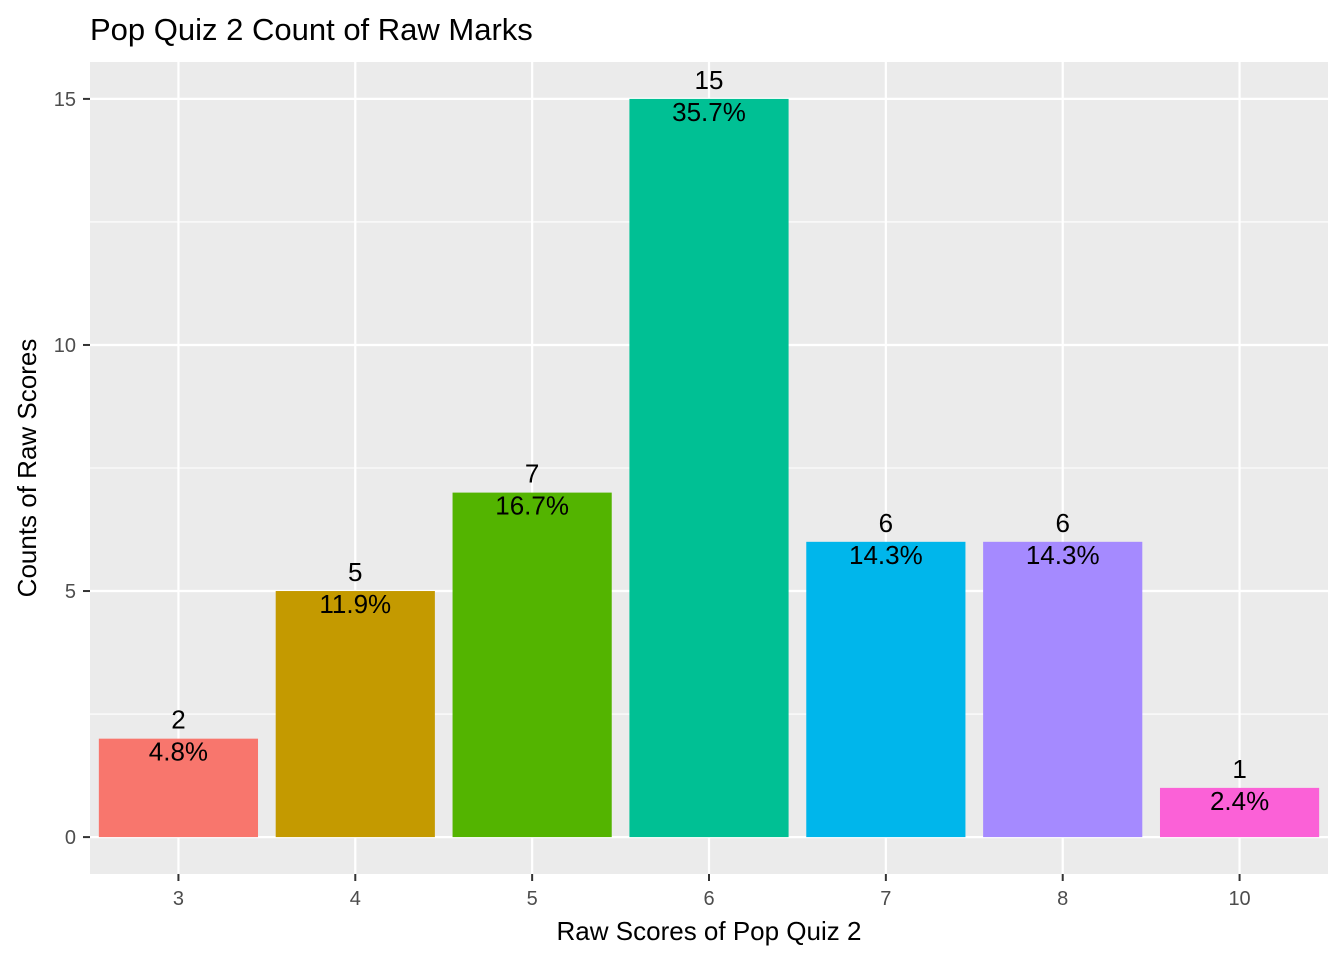  What do you see at coordinates (311, 29) in the screenshot?
I see `chart-title: Pop Quiz 2 Count of Raw Marks` at bounding box center [311, 29].